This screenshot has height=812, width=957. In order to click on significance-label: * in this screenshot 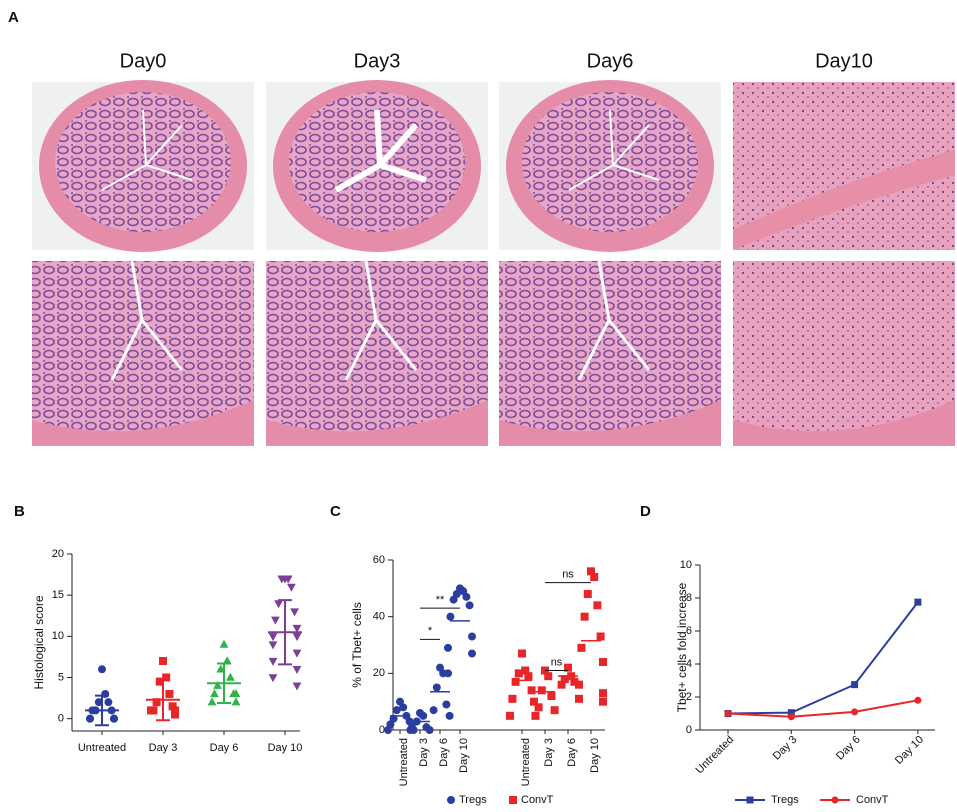, I will do `click(430, 631)`.